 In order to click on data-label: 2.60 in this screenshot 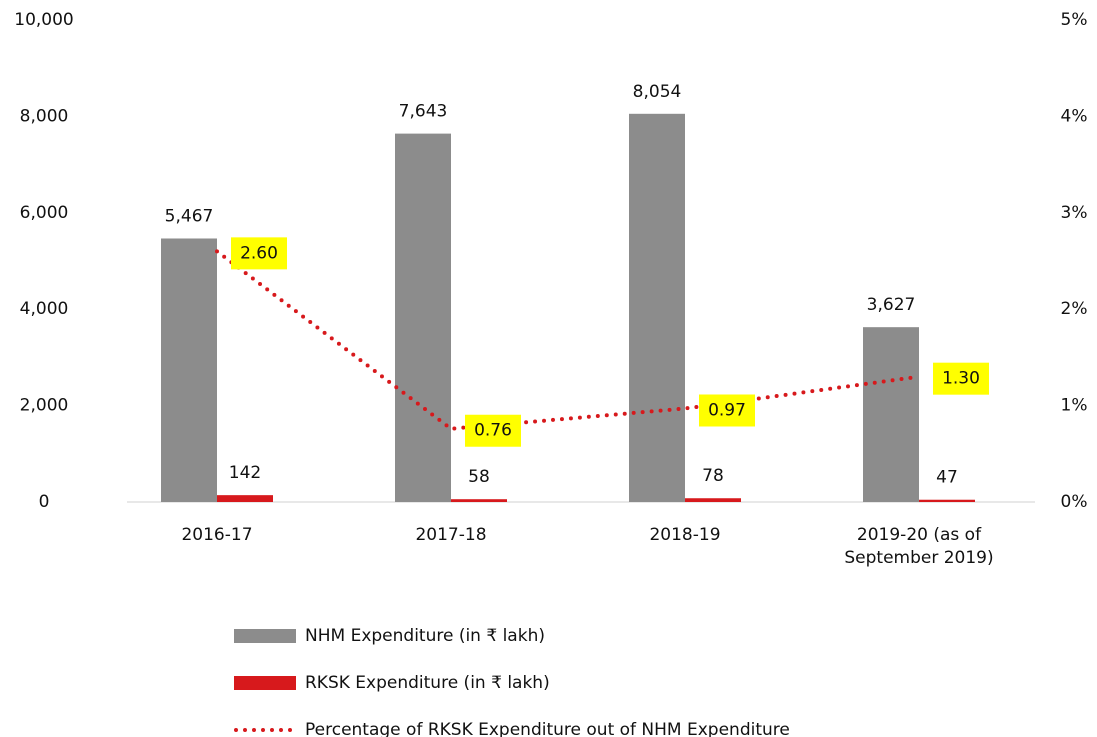, I will do `click(259, 253)`.